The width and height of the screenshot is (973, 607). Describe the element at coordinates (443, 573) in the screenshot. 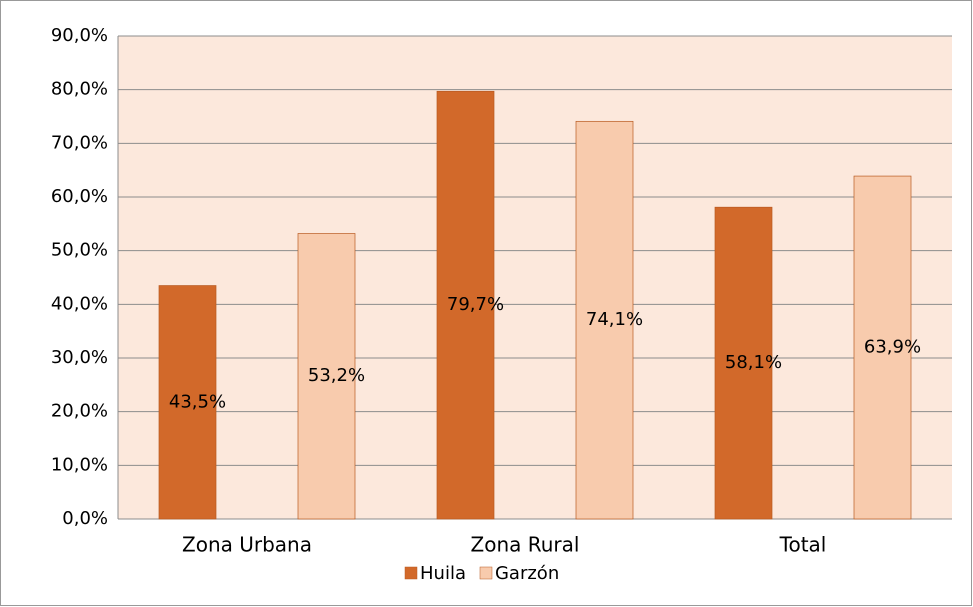

I see `legend-label: Huila` at that location.